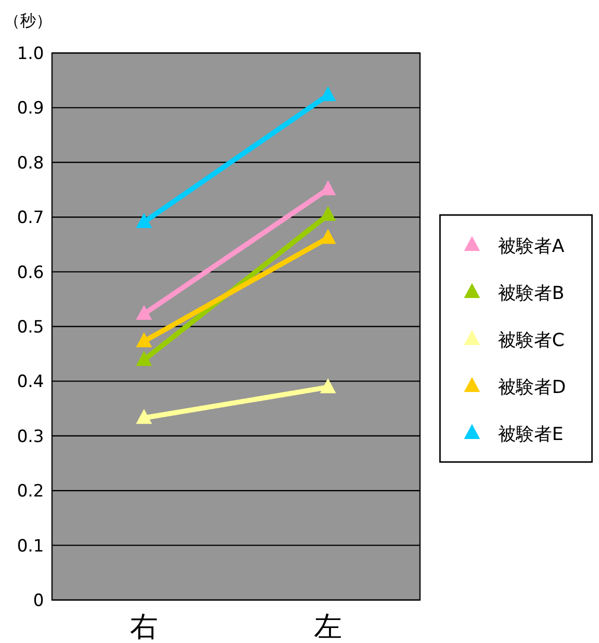 This screenshot has width=599, height=643. Describe the element at coordinates (30, 492) in the screenshot. I see `y-tick-label: 0.2` at that location.